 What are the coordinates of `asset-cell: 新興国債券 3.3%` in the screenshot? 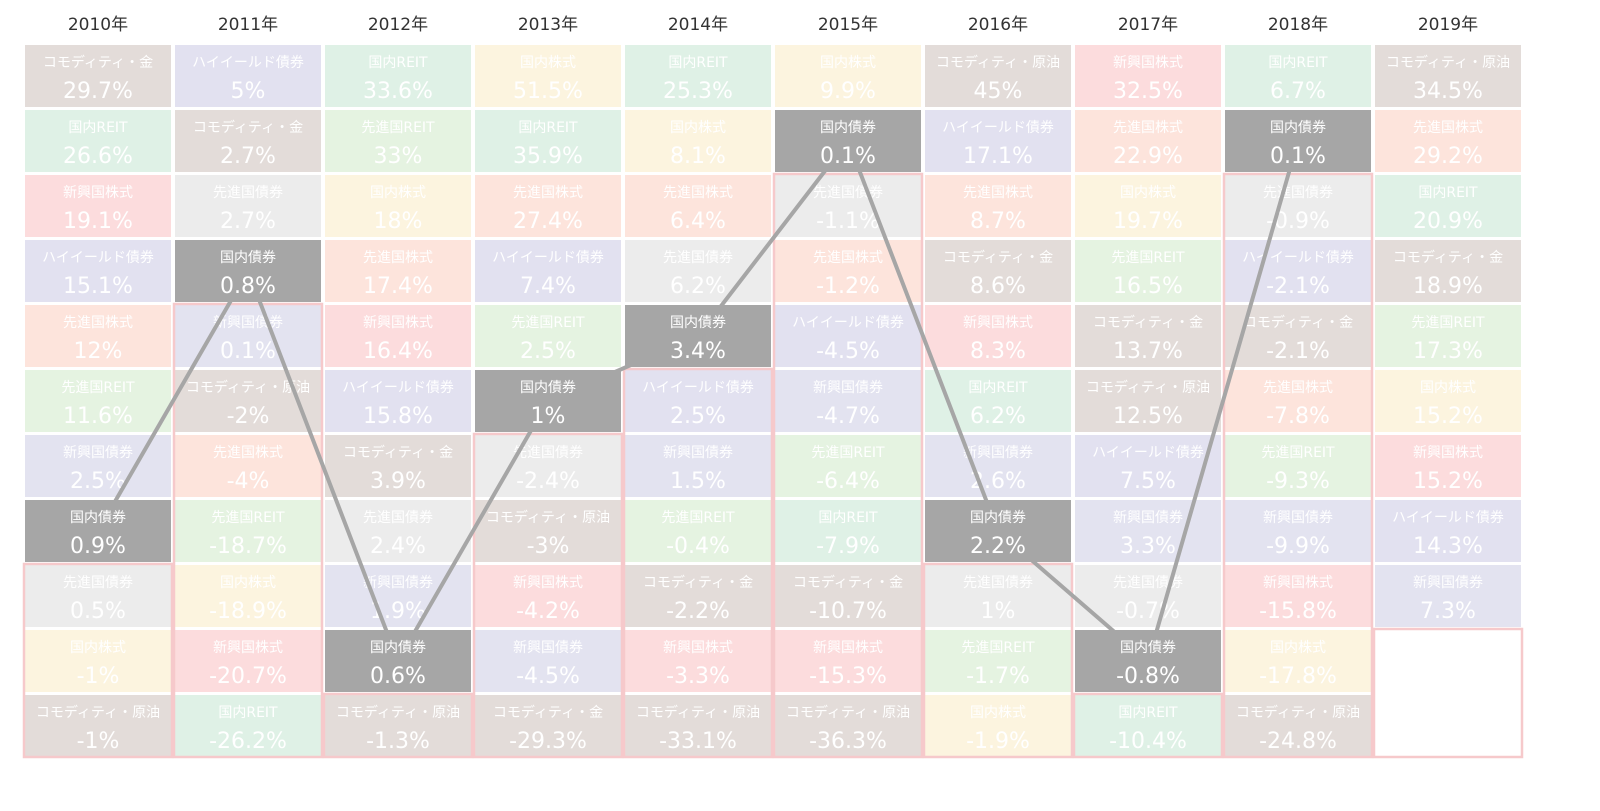 It's located at (1148, 531).